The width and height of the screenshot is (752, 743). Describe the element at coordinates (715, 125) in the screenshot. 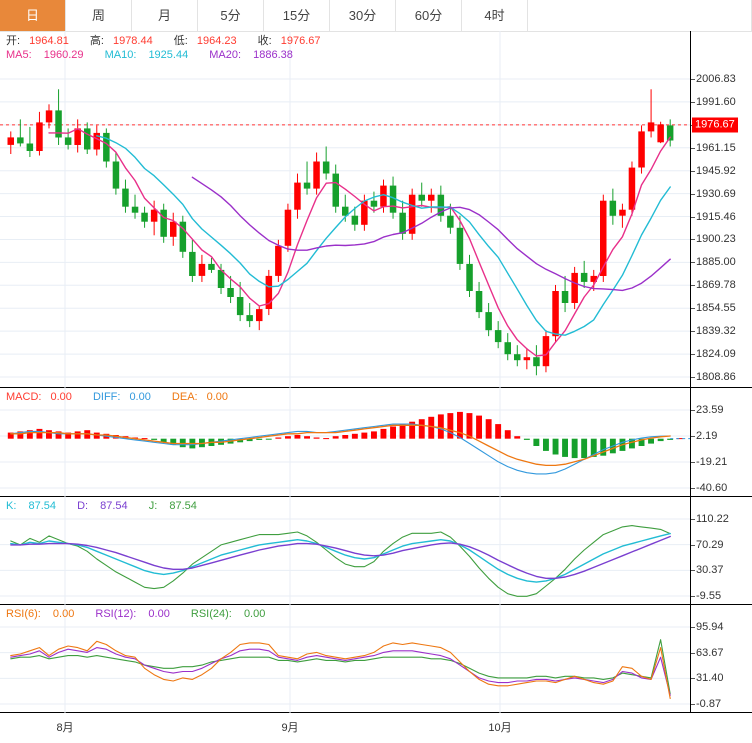

I see `current-price-badge: 1976.67` at that location.